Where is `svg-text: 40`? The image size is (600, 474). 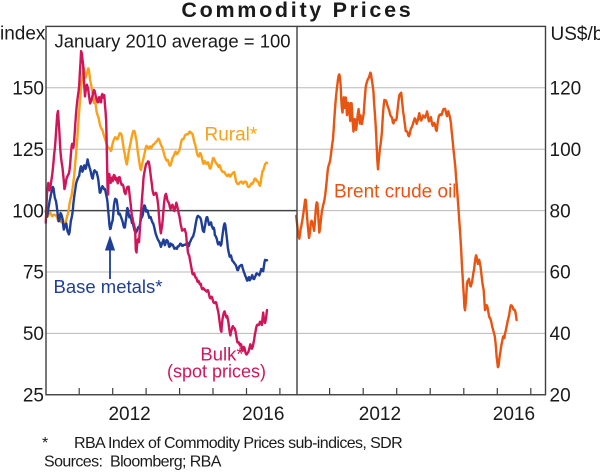 svg-text: 40 is located at coordinates (560, 334).